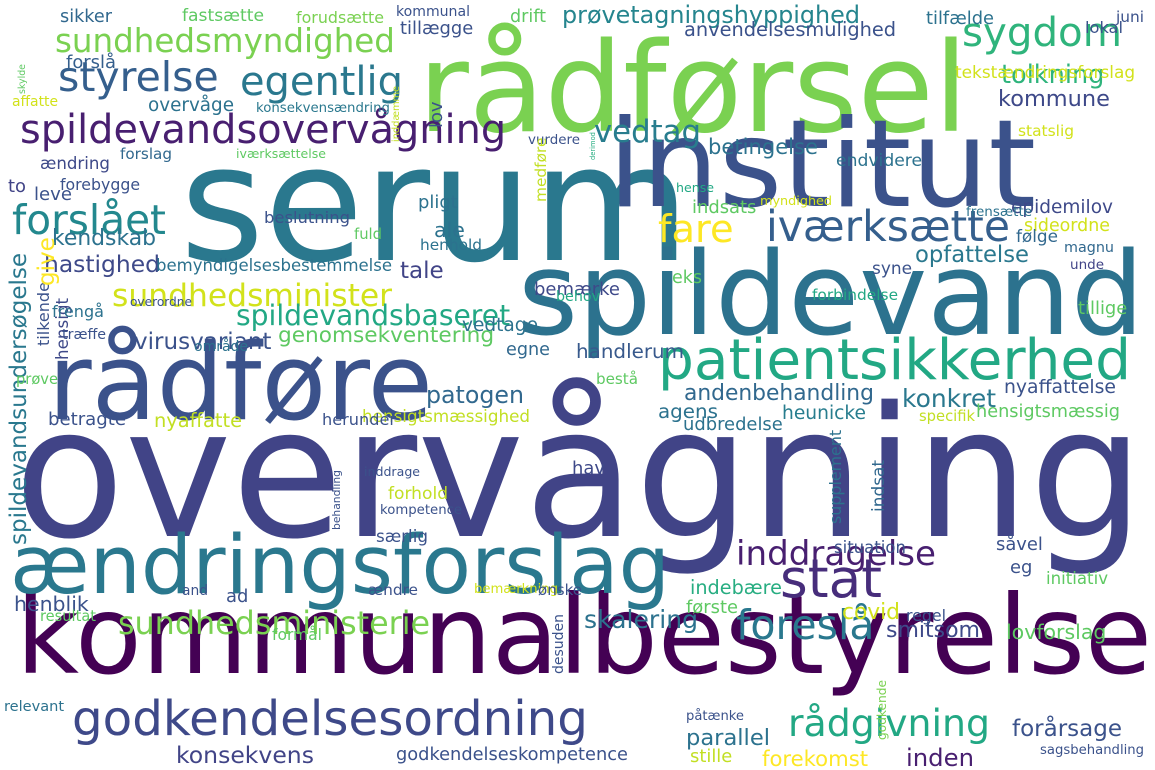 The image size is (1155, 770). Describe the element at coordinates (1089, 247) in the screenshot. I see `cloud-word: magnu` at that location.